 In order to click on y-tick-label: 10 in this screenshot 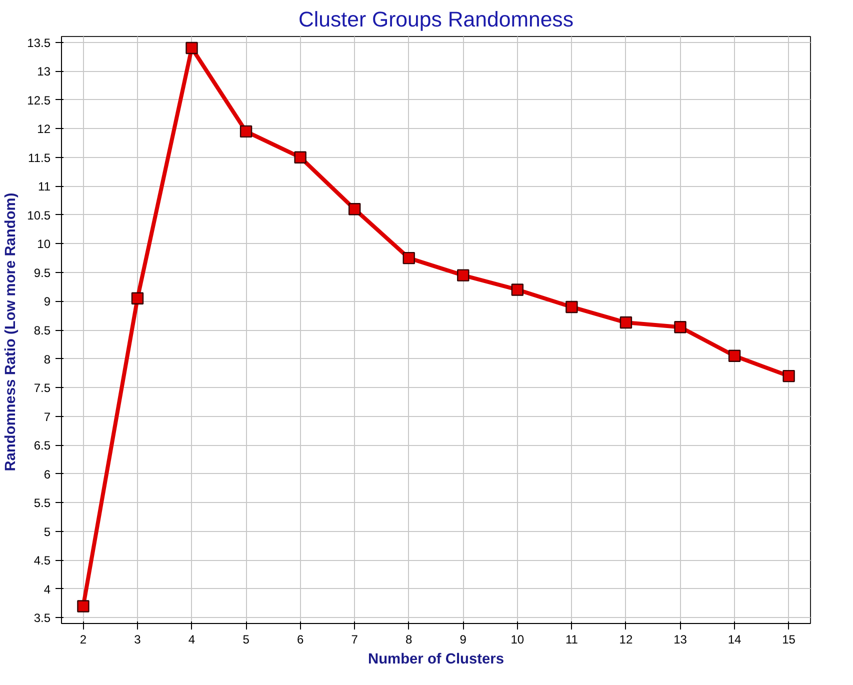, I will do `click(44, 244)`.